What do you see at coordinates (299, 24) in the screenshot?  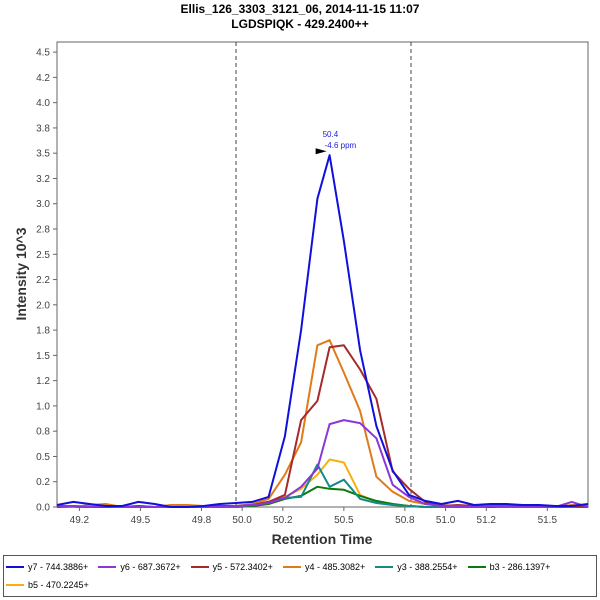 I see `chart-subtitle: LGDSPIQK - 429.2400++` at bounding box center [299, 24].